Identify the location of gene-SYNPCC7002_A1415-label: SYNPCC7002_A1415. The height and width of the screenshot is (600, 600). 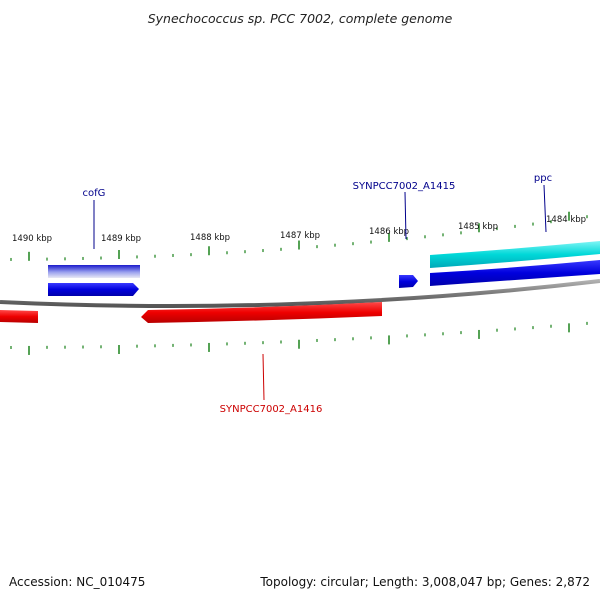
(404, 186).